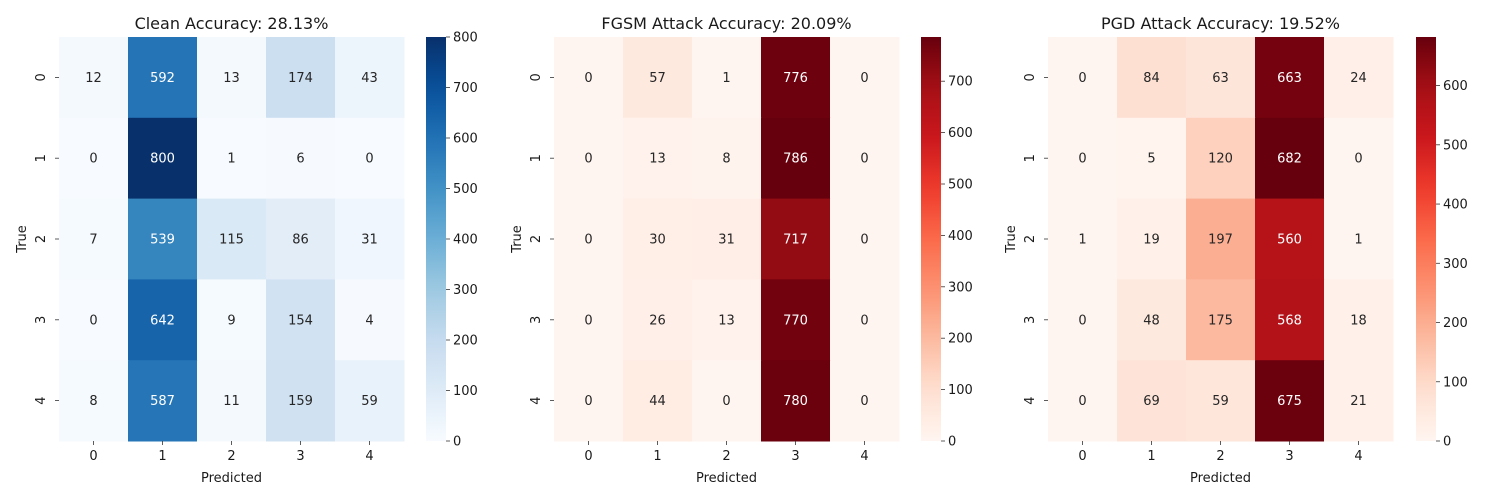 The width and height of the screenshot is (1500, 500). What do you see at coordinates (465, 290) in the screenshot?
I see `colorbar-tick-label: 300` at bounding box center [465, 290].